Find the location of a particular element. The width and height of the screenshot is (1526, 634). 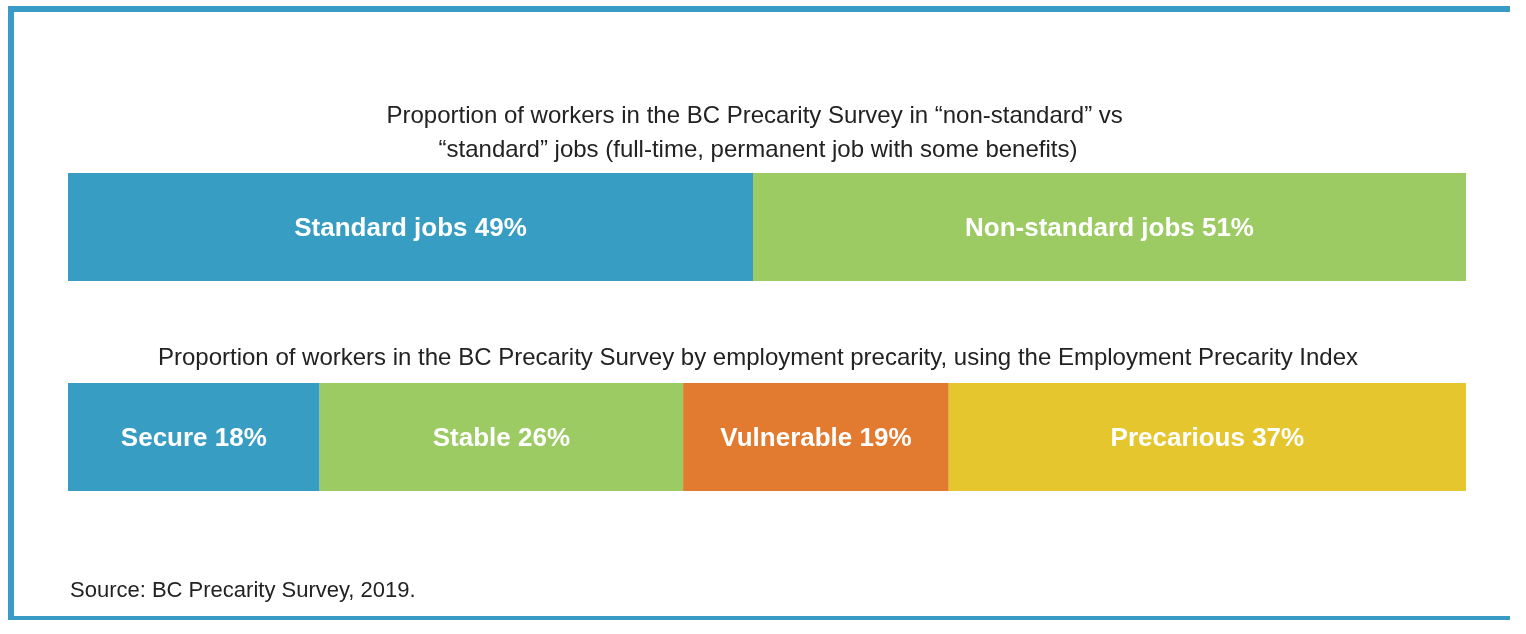

series-label: Vulnerable is located at coordinates (786, 437).